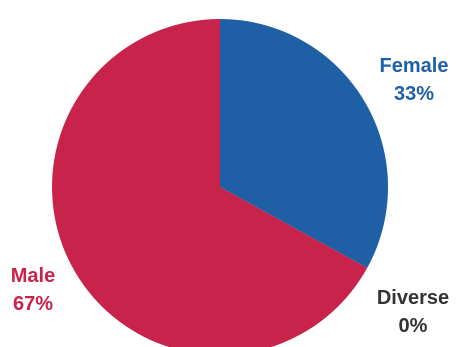 The width and height of the screenshot is (457, 347). I want to click on slice-label-diverse: Diverse 0%, so click(413, 312).